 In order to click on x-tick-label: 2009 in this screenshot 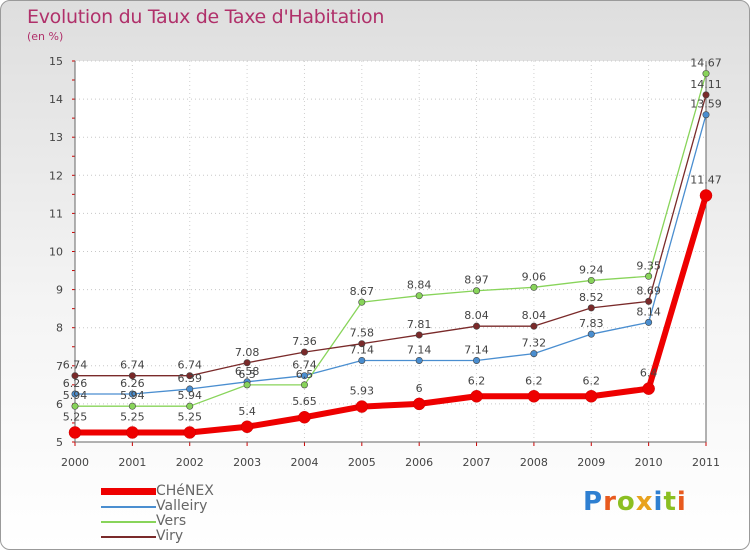, I will do `click(591, 462)`.